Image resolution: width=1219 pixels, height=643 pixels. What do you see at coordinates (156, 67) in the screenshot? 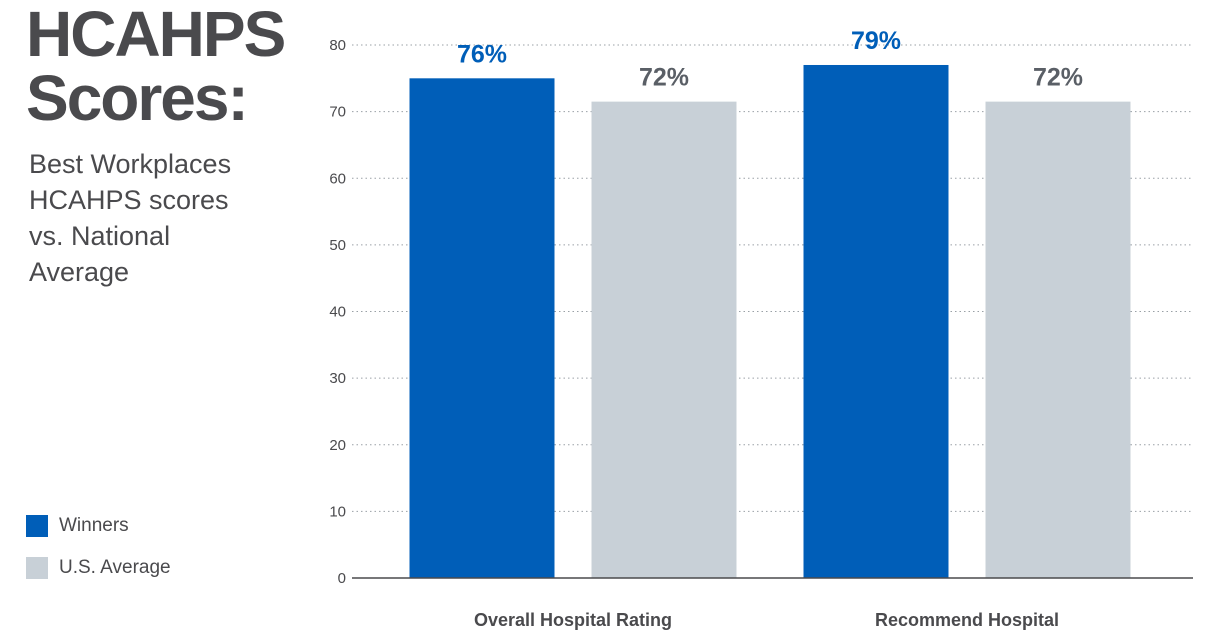
I see `chart-title: HCAHPS Scores:` at bounding box center [156, 67].